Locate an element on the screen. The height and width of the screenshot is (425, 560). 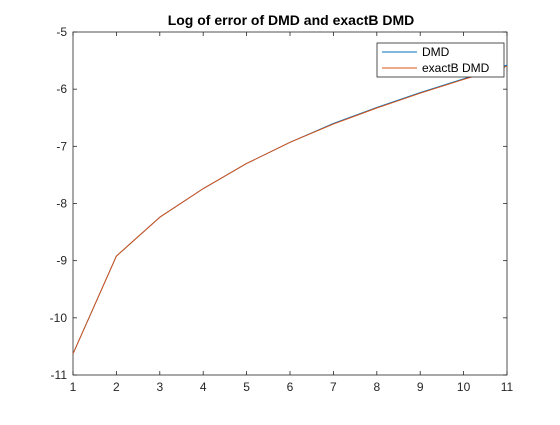
y-tick-label: -5 is located at coordinates (61, 32).